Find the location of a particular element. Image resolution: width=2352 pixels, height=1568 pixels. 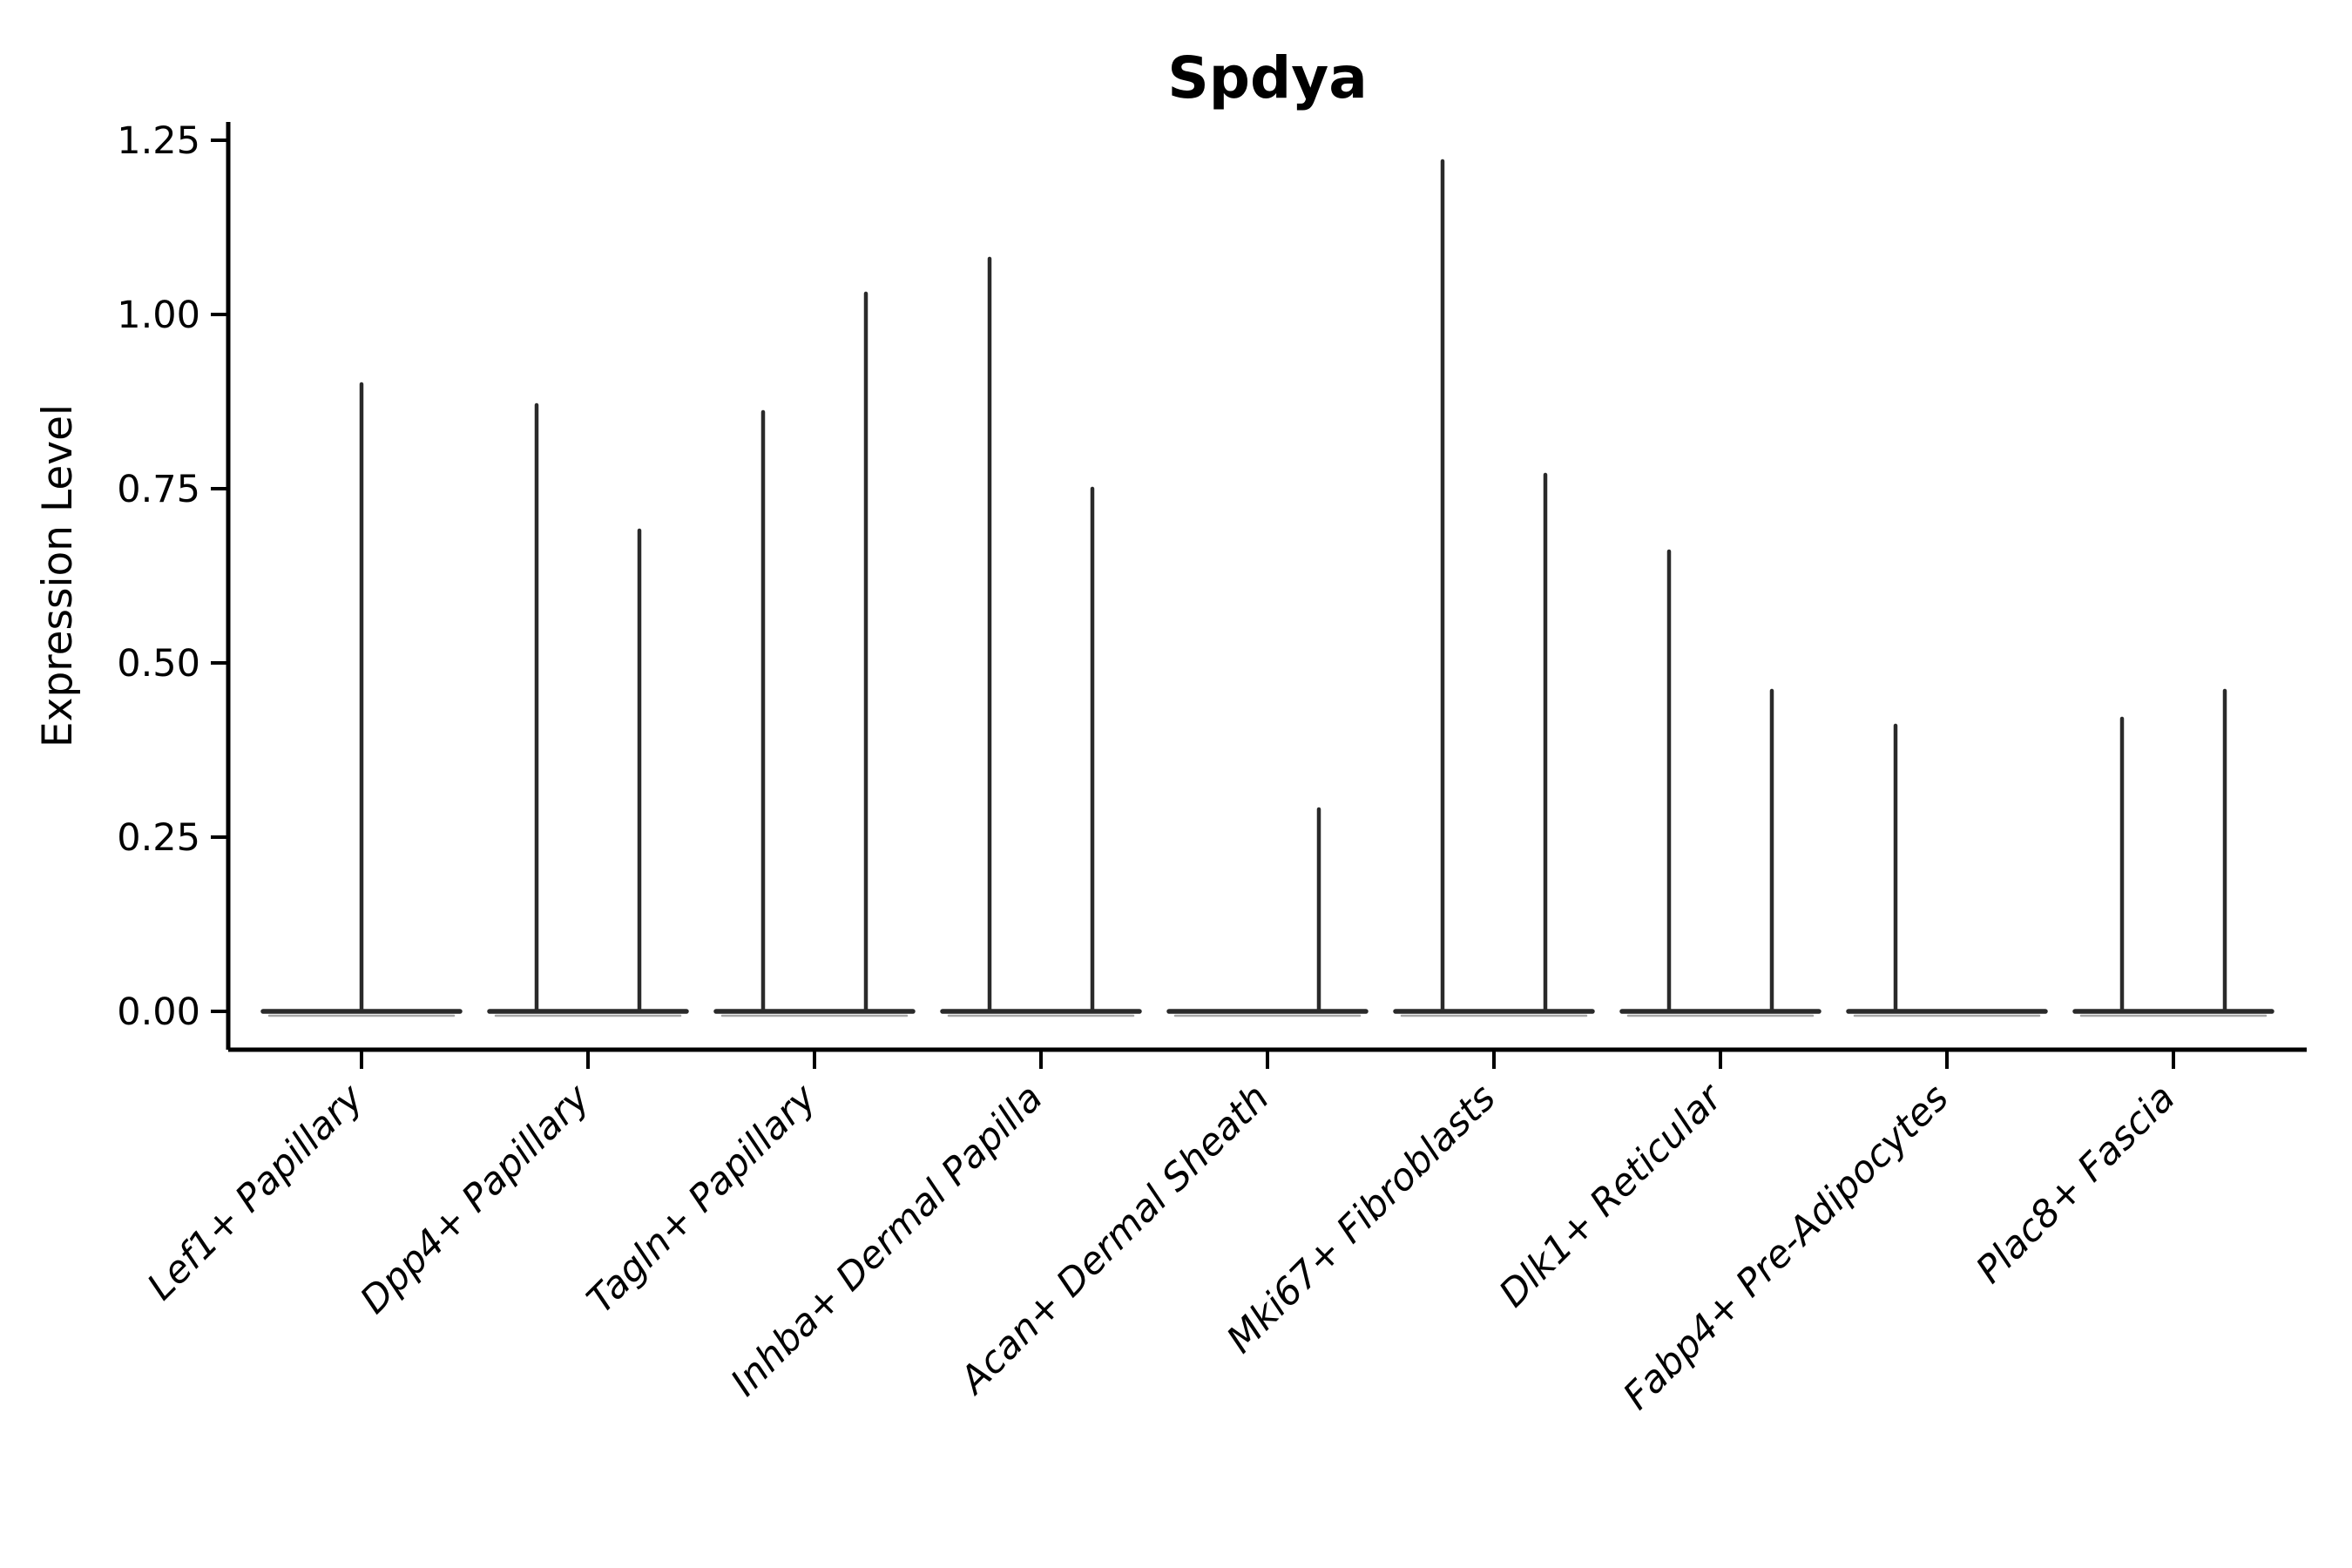

y-axis-label: Expression Level is located at coordinates (58, 575).